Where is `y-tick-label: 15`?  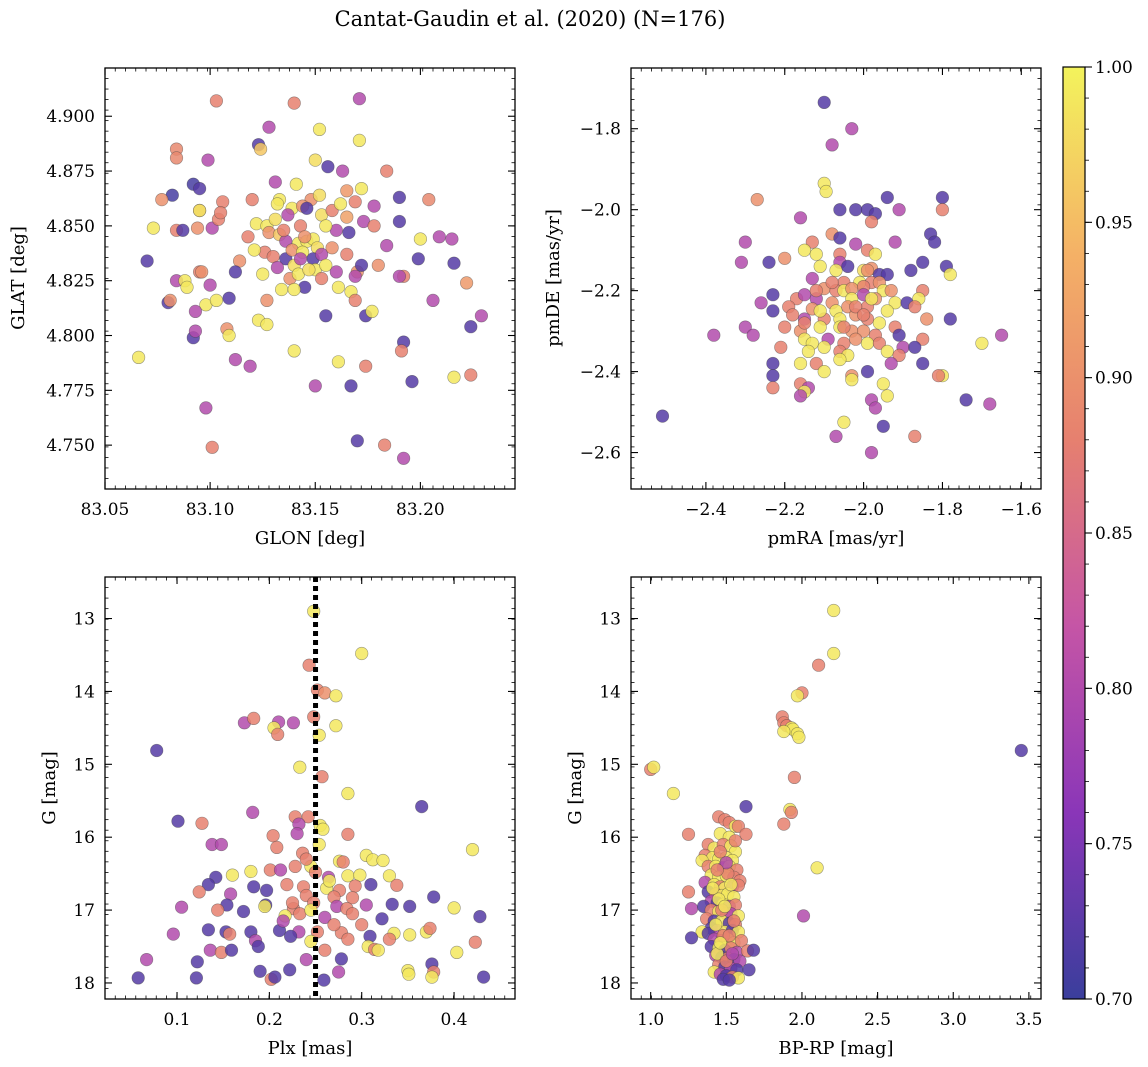 y-tick-label: 15 is located at coordinates (84, 765).